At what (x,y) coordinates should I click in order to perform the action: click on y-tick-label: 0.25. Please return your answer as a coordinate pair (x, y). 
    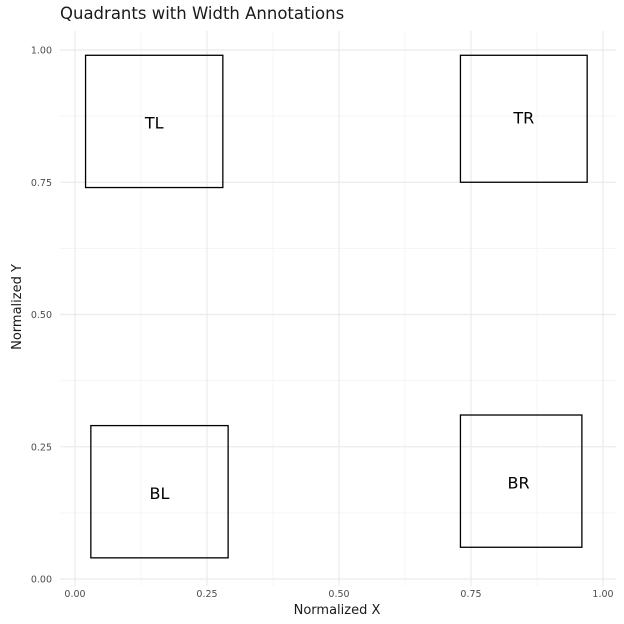
    Looking at the image, I should click on (41, 447).